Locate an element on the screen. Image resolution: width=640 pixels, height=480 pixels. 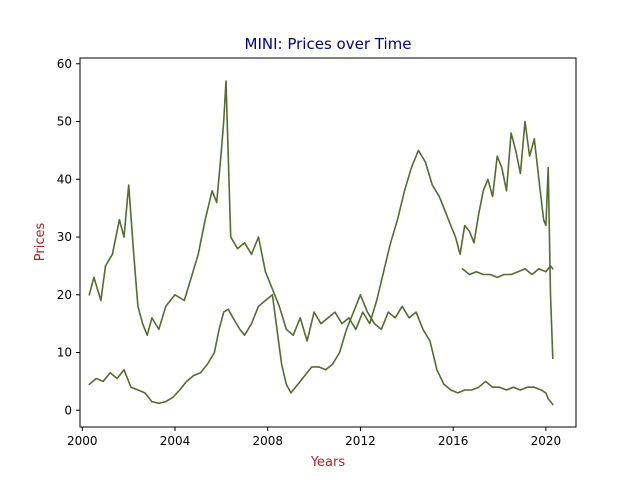
y-tick-label: 20 is located at coordinates (64, 295).